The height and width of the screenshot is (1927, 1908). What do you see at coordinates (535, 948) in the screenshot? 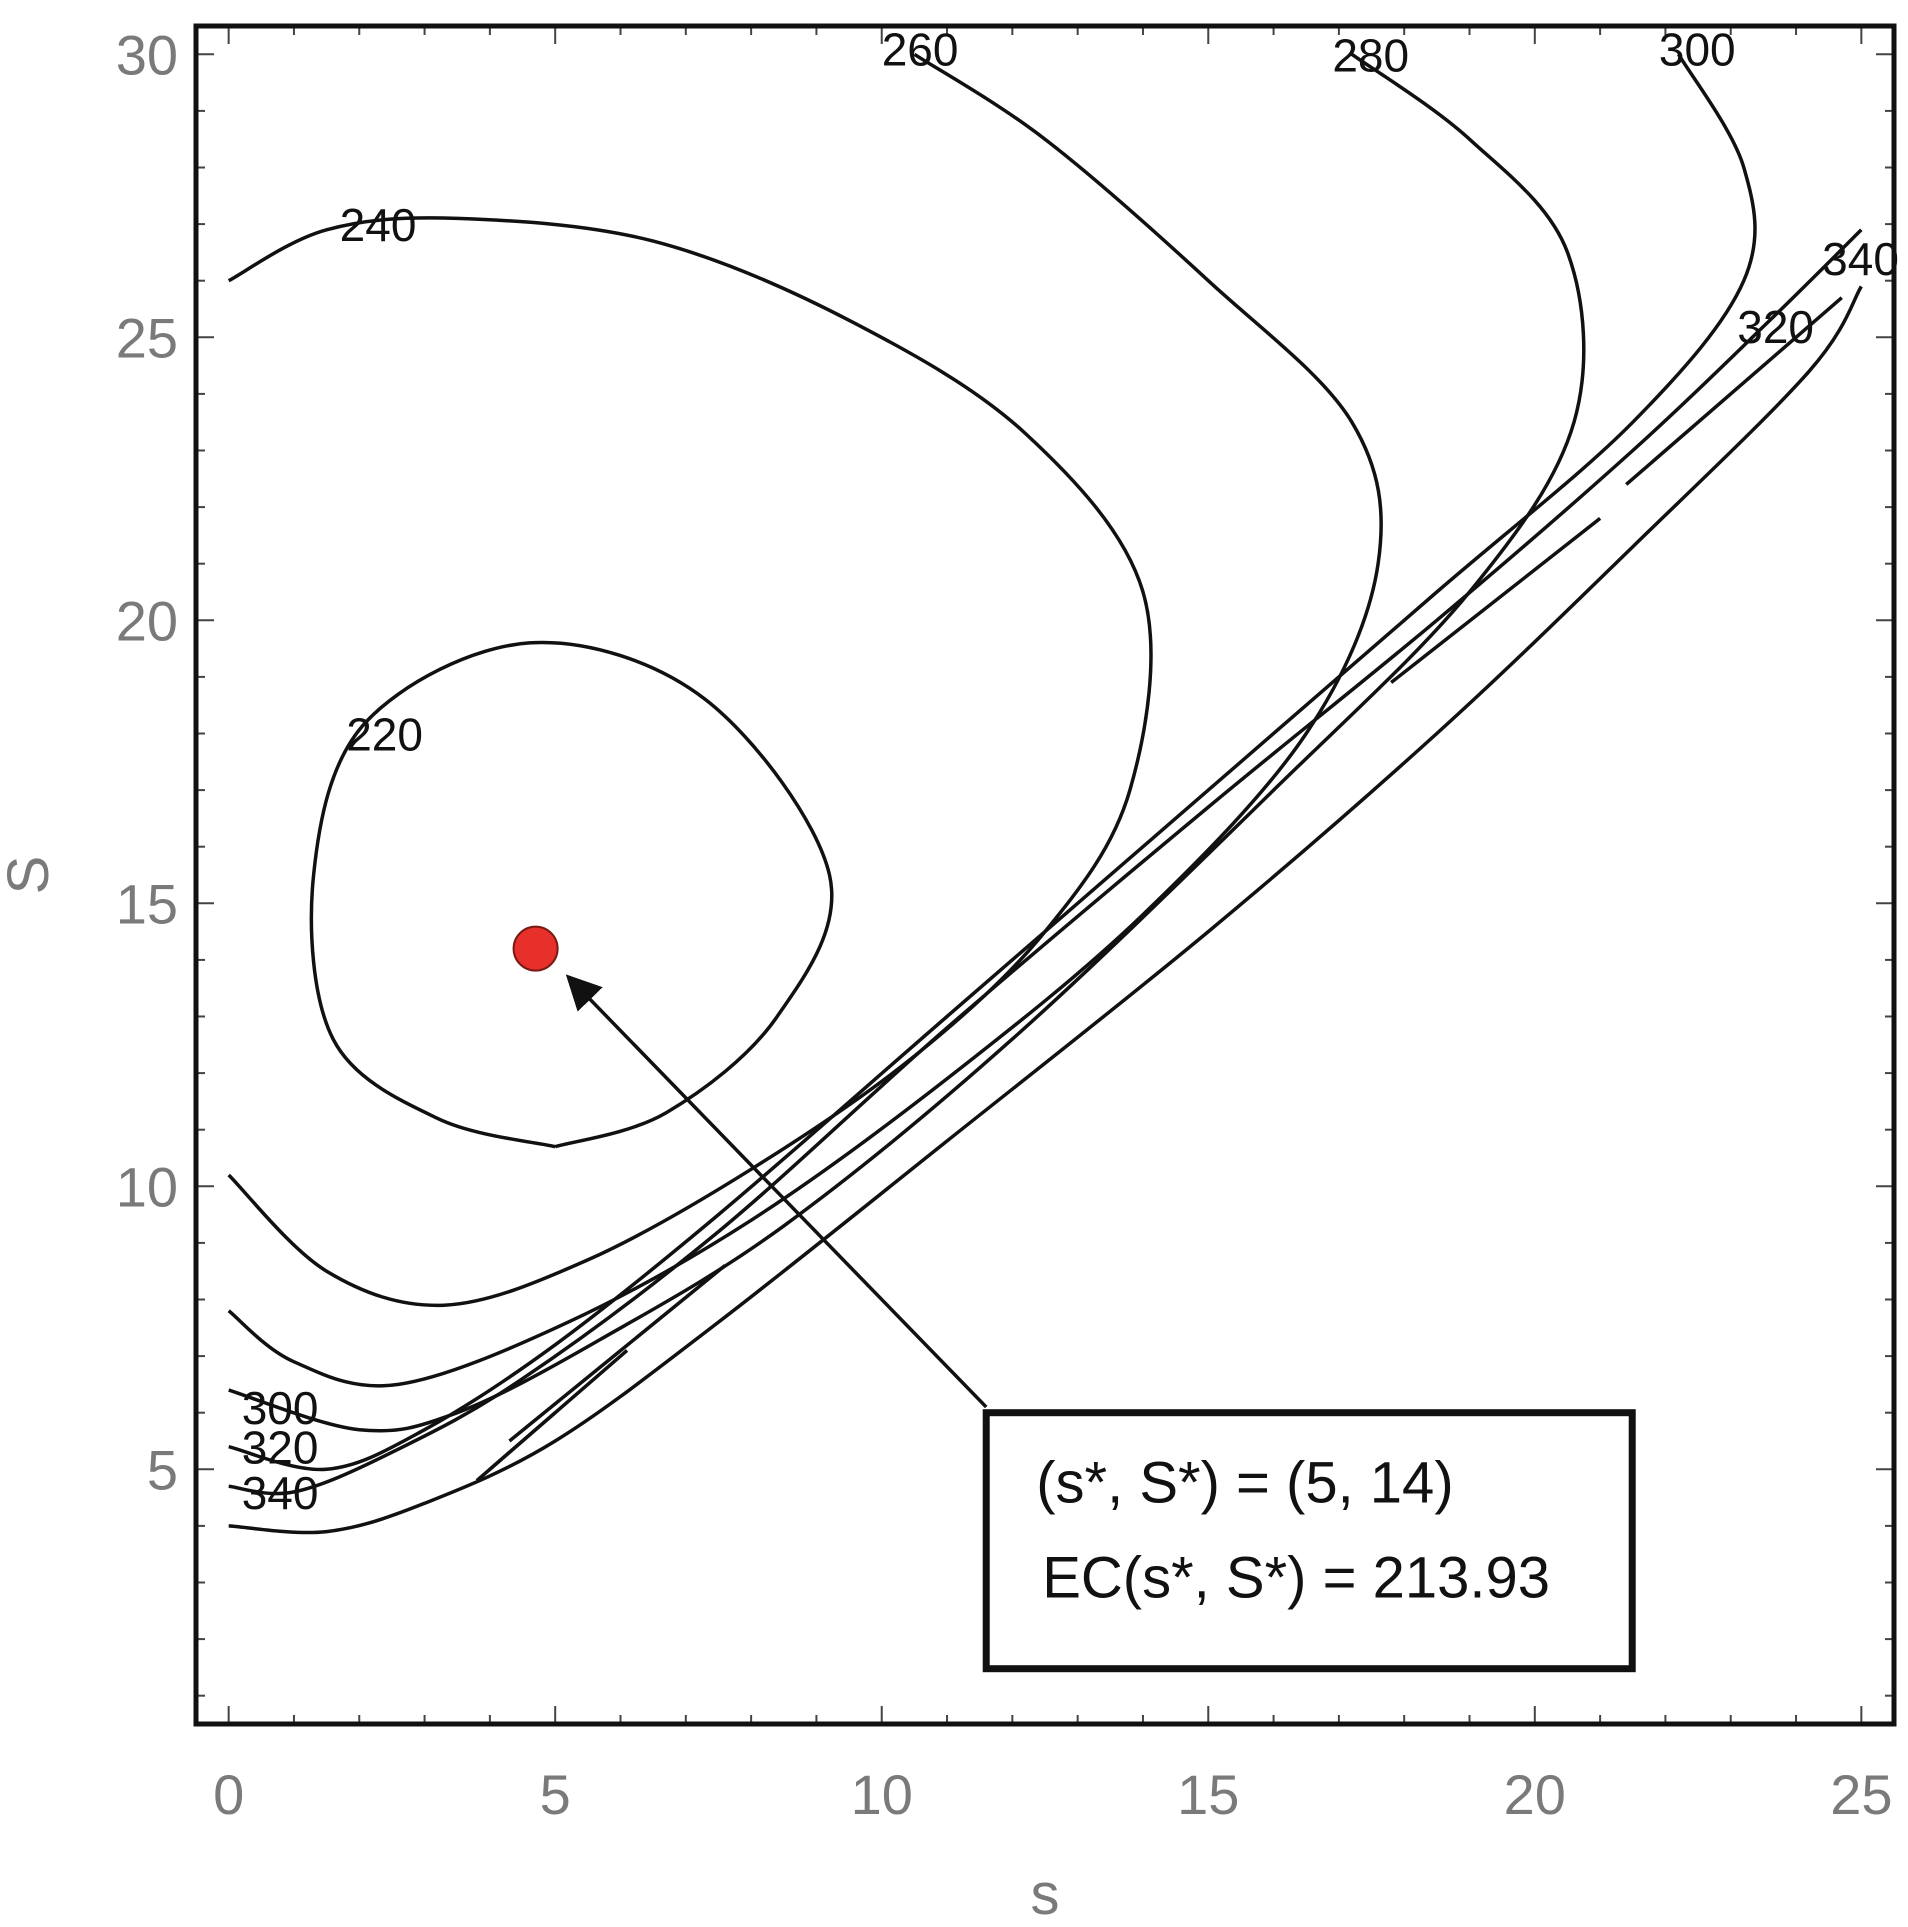
I see `optimum-point` at bounding box center [535, 948].